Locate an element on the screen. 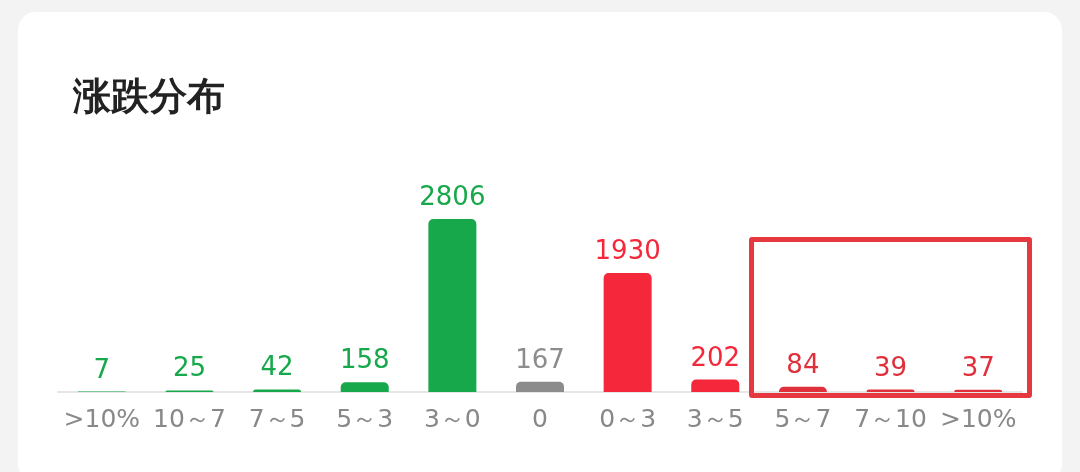  data-label: 1930 is located at coordinates (627, 249).